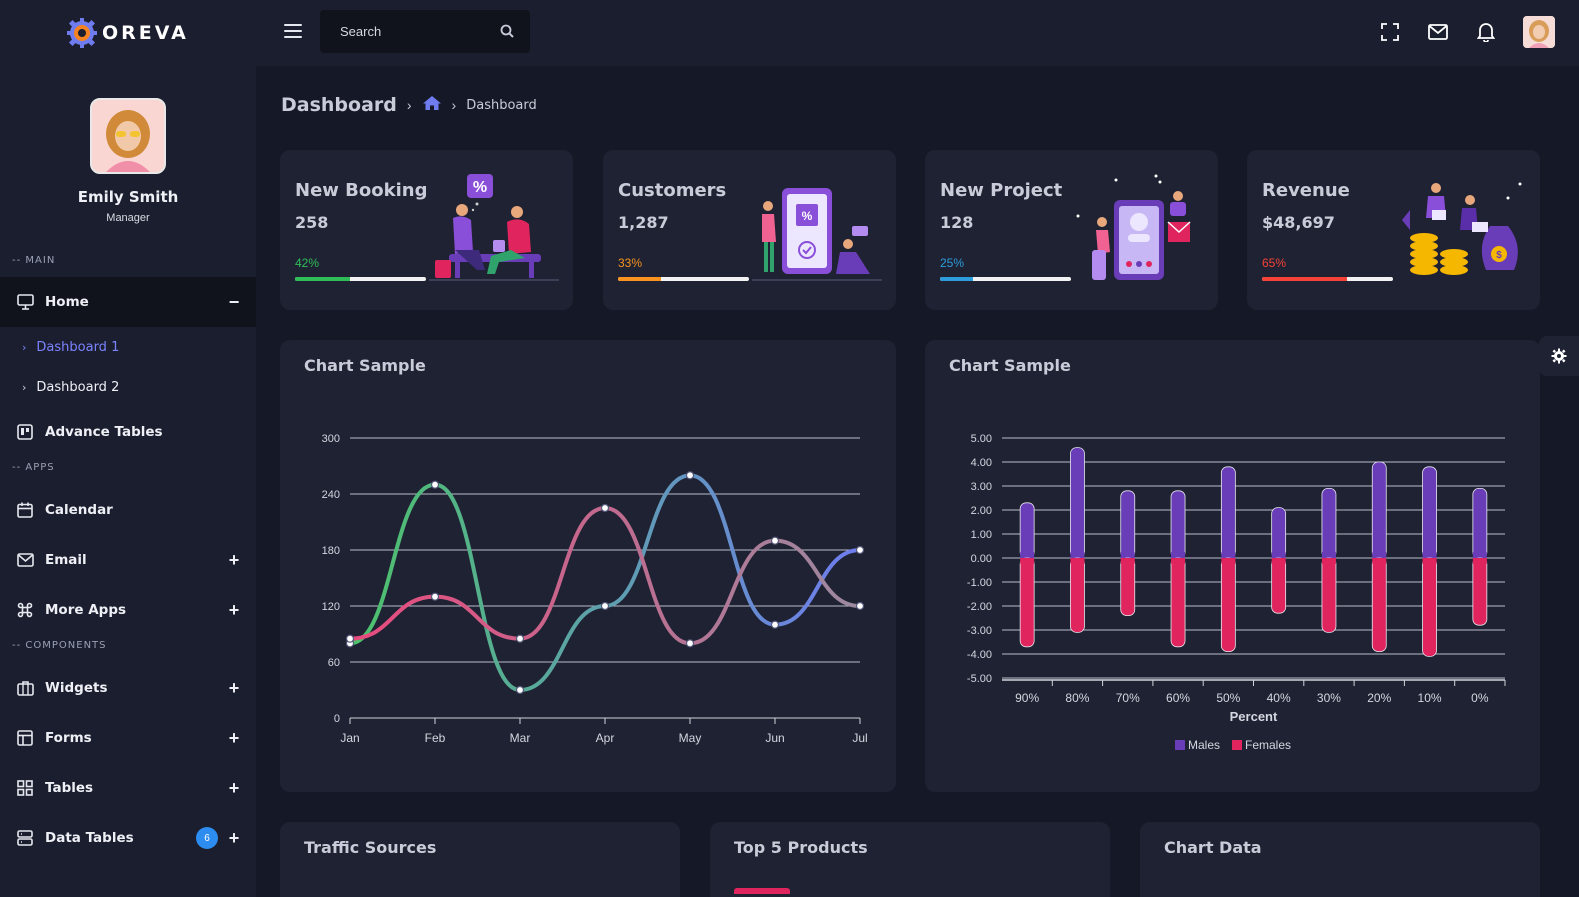 The width and height of the screenshot is (1579, 897). I want to click on x-tick-label: Apr, so click(605, 738).